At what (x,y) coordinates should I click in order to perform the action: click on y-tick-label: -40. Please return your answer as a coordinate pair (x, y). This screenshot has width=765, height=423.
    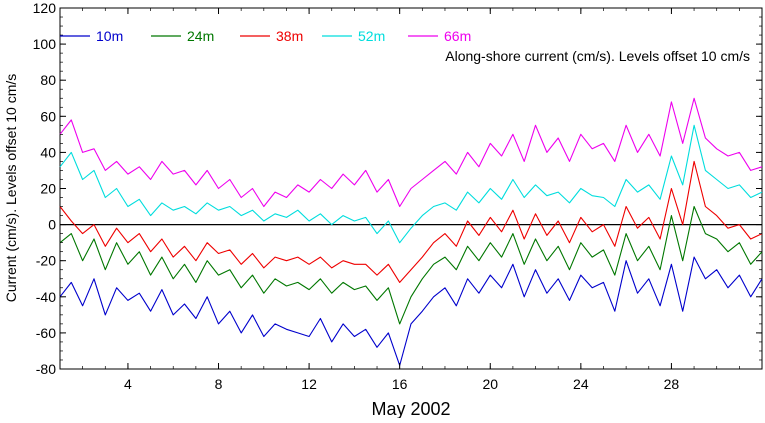
    Looking at the image, I should click on (46, 297).